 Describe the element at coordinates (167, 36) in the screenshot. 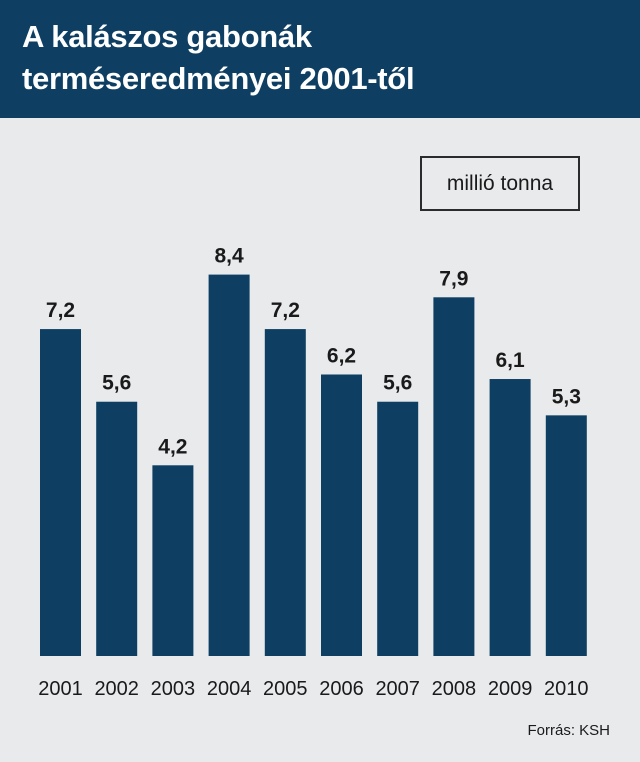

I see `title-line-1: A kalászos gabonák` at that location.